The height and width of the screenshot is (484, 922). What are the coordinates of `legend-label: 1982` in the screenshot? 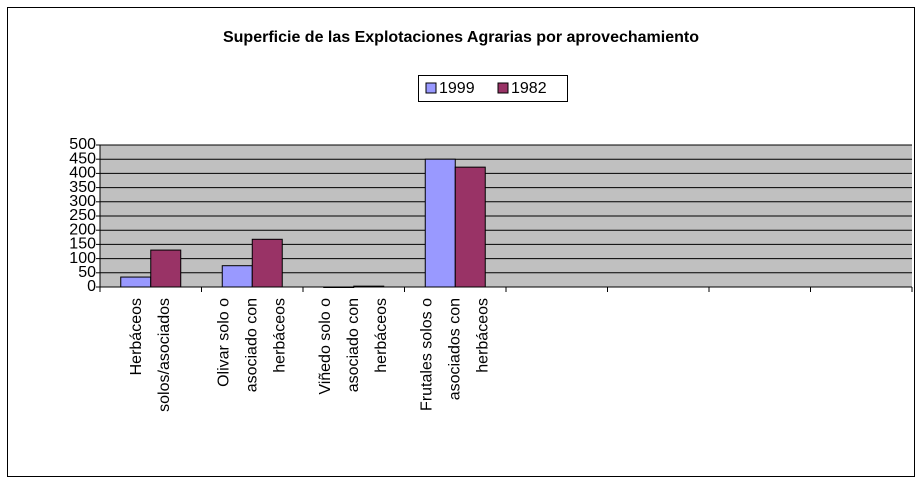 It's located at (529, 88).